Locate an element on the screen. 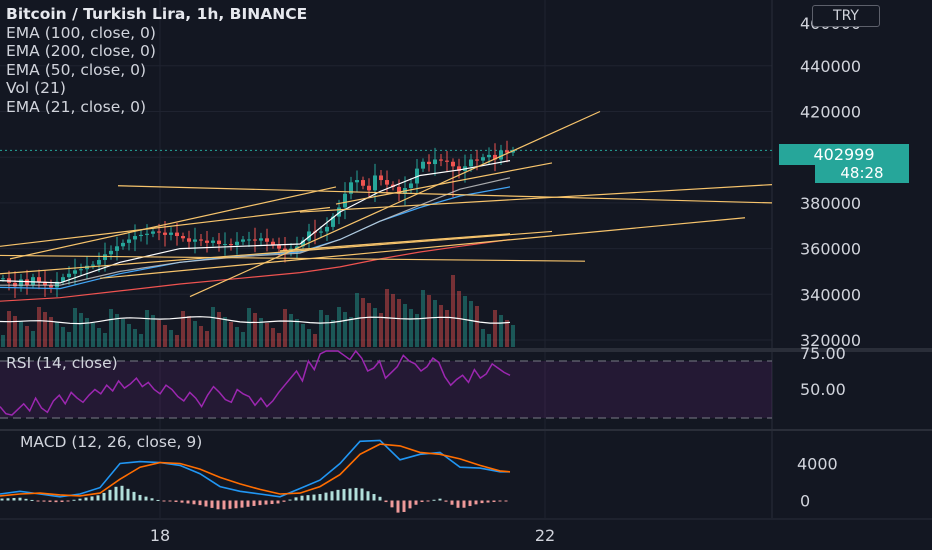  volume-ma-line is located at coordinates (255, 320).